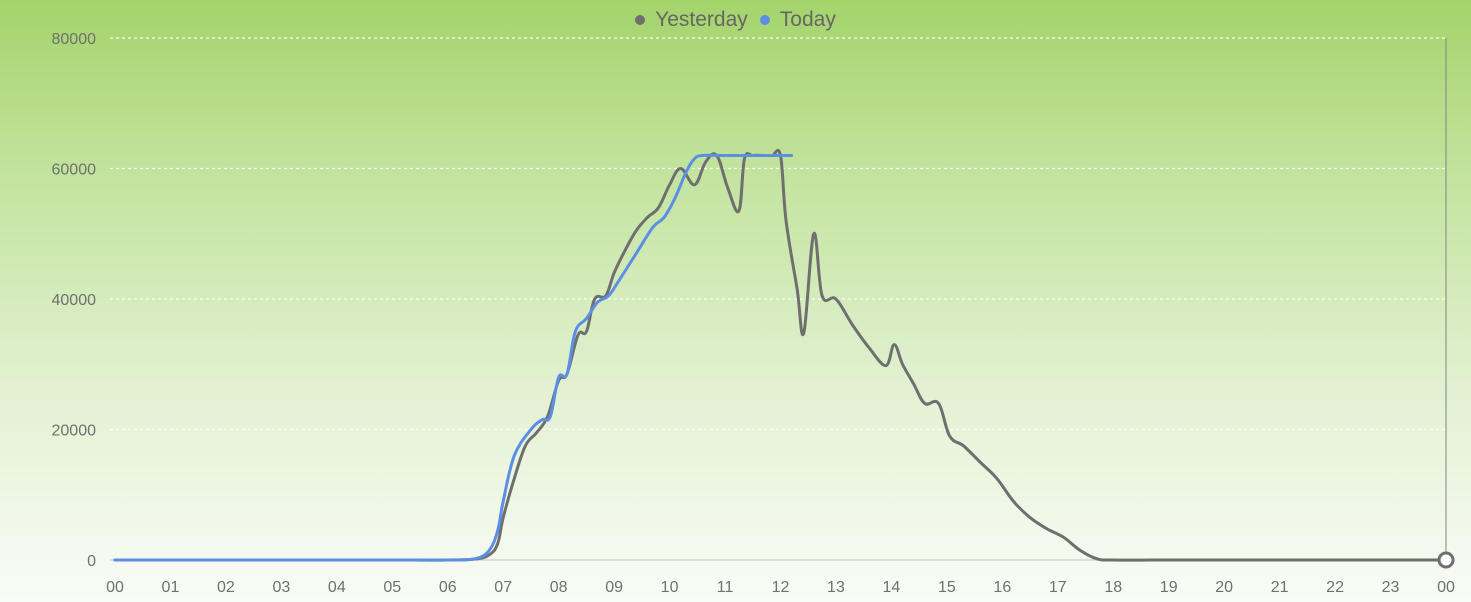 The width and height of the screenshot is (1471, 602). What do you see at coordinates (1113, 587) in the screenshot?
I see `x-tick-label: 18` at bounding box center [1113, 587].